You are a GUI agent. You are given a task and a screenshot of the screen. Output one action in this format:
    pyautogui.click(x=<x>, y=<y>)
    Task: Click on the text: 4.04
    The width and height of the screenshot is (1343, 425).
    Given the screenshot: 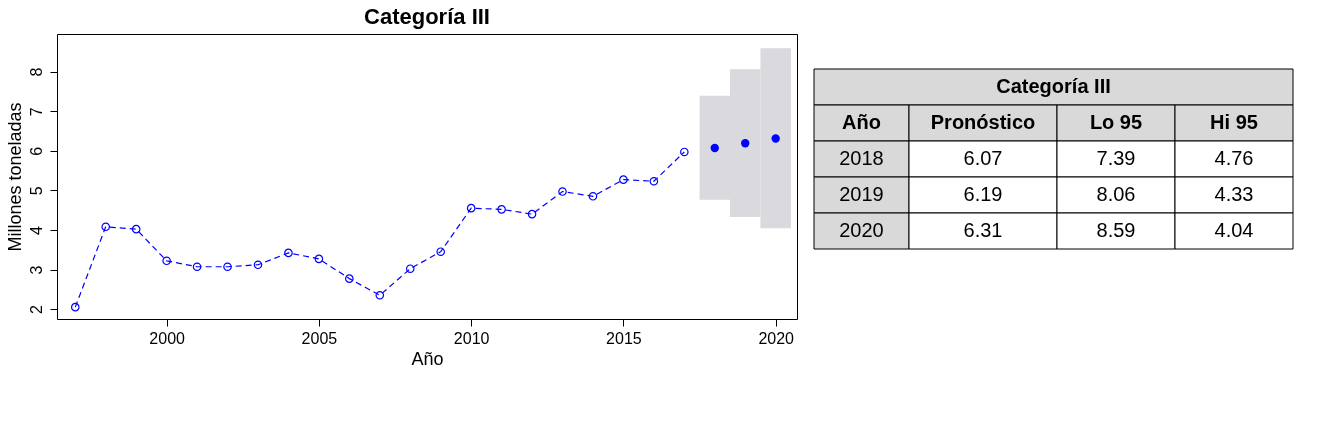 What is the action you would take?
    pyautogui.click(x=1234, y=230)
    